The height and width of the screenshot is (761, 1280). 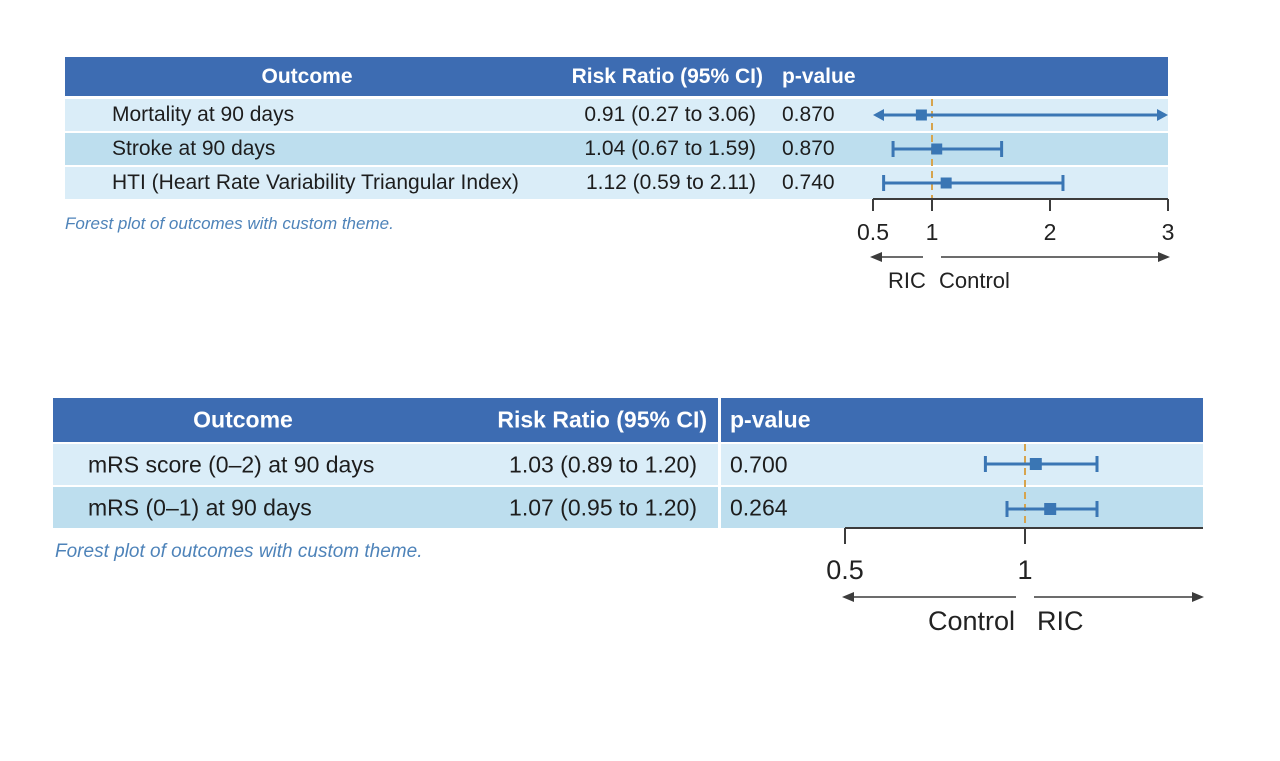 What do you see at coordinates (1050, 232) in the screenshot?
I see `svg-text: 2` at bounding box center [1050, 232].